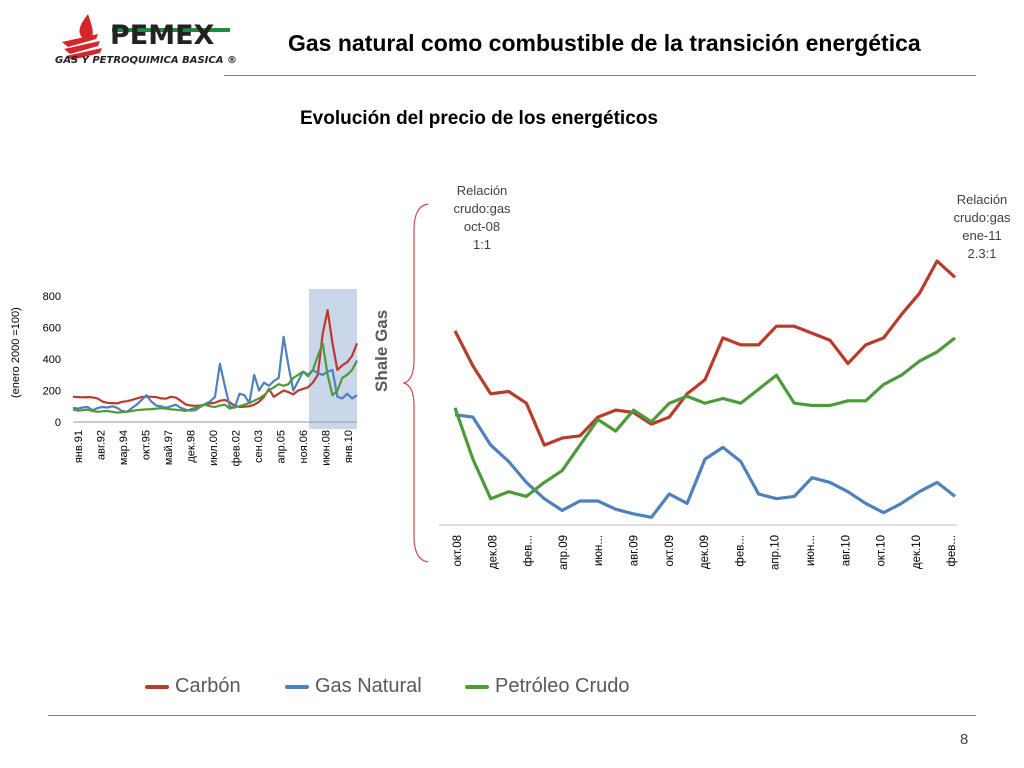 The image size is (1024, 768). Describe the element at coordinates (415, 383) in the screenshot. I see `shale-brace` at that location.